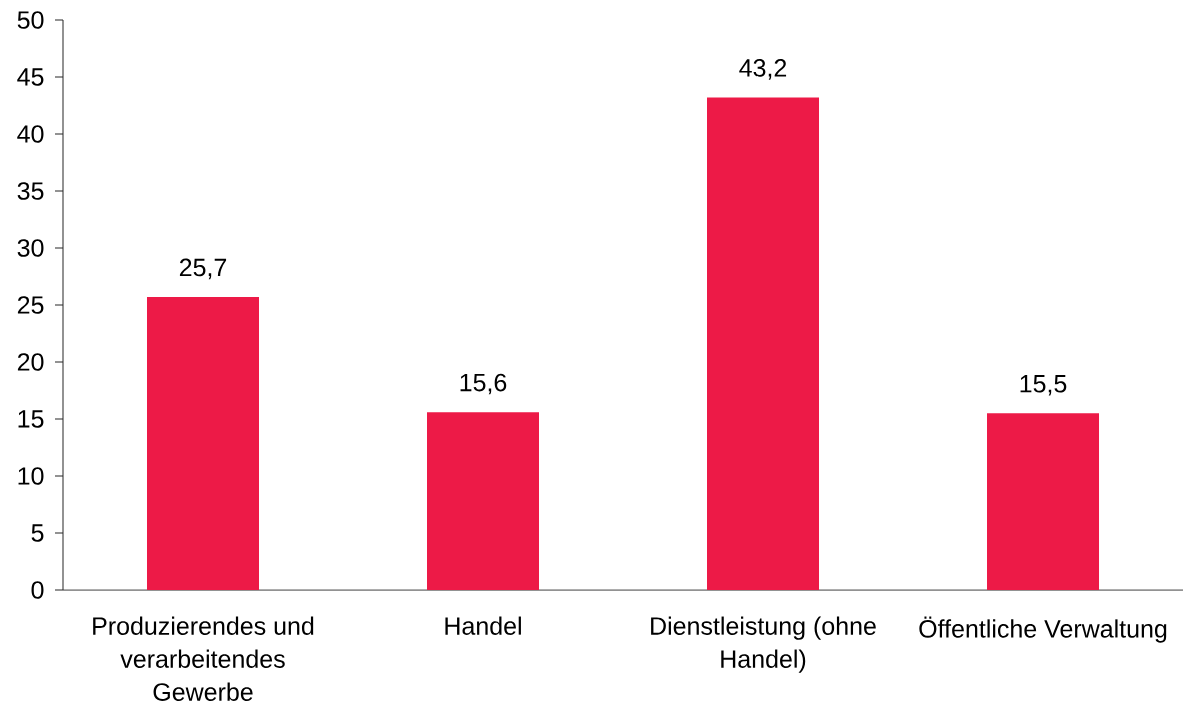  What do you see at coordinates (483, 625) in the screenshot?
I see `x-tick-label: Handel` at bounding box center [483, 625].